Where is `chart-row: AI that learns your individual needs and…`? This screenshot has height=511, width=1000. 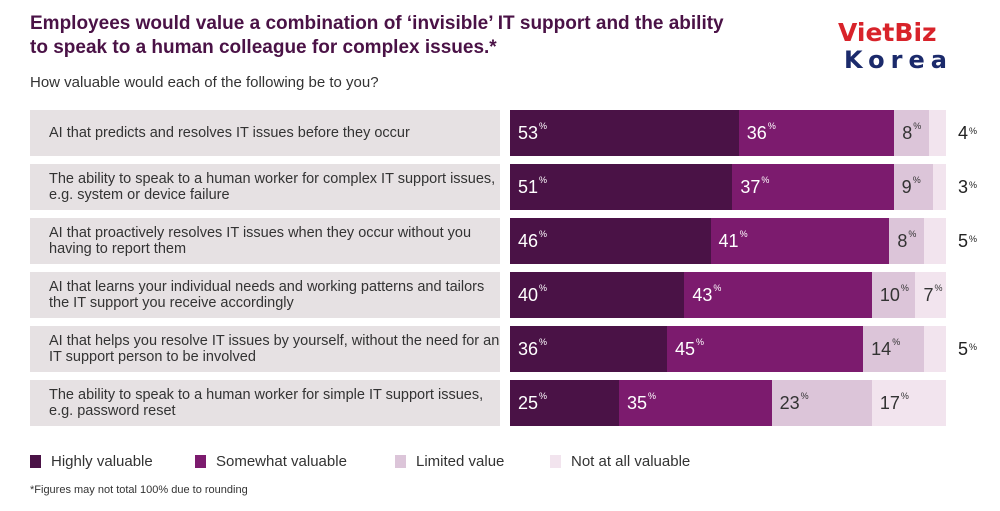
chart-row: AI that learns your individual needs and… is located at coordinates (510, 295).